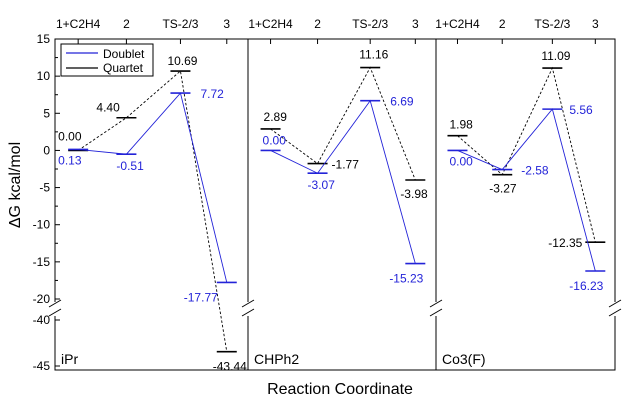  What do you see at coordinates (414, 194) in the screenshot?
I see `data-label-quartet: -3.98` at bounding box center [414, 194].